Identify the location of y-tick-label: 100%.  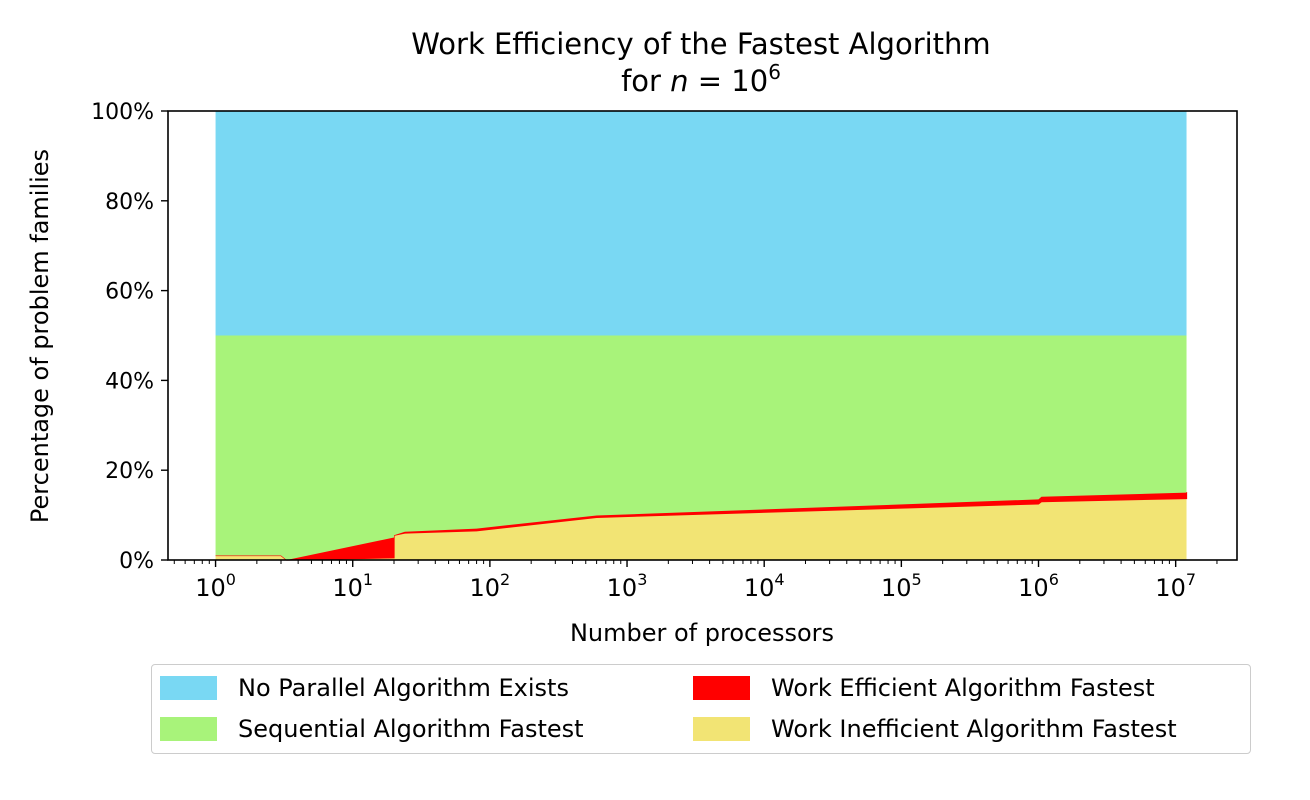
(122, 112).